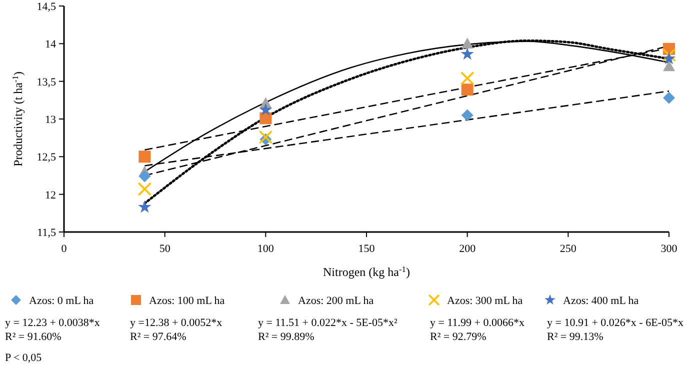 Image resolution: width=695 pixels, height=385 pixels. I want to click on text: R² = 92.79%, so click(458, 337).